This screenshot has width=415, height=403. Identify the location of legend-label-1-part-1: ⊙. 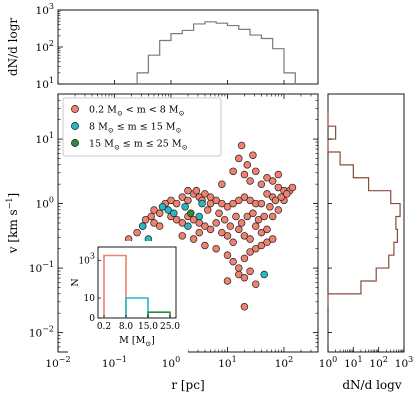
(111, 131).